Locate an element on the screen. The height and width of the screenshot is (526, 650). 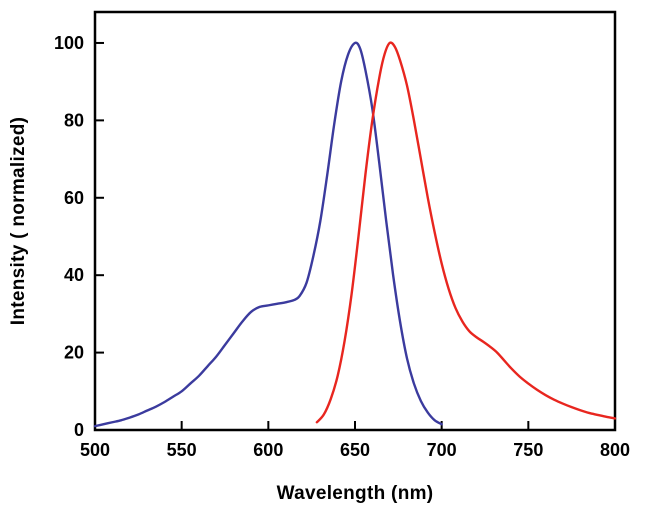
y-tick-label: 20 is located at coordinates (74, 353).